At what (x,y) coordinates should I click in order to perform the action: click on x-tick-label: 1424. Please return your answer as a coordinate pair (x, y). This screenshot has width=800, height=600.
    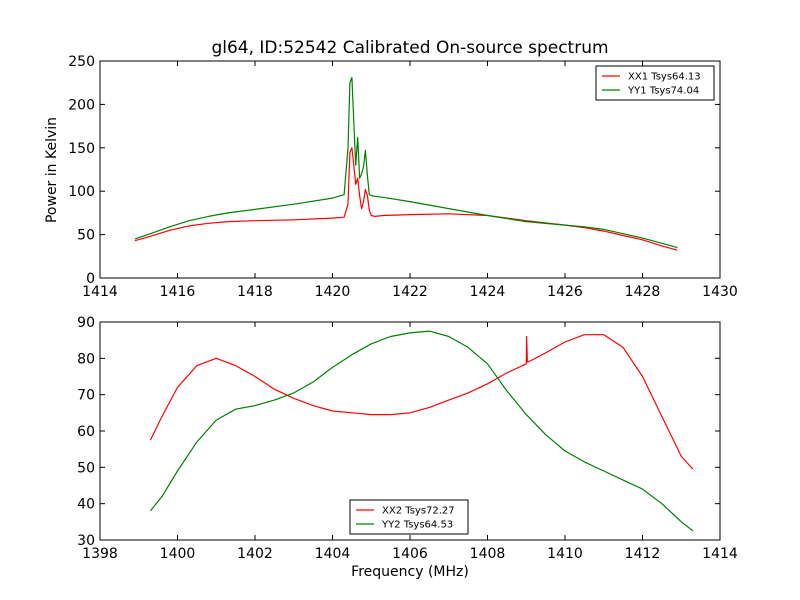
    Looking at the image, I should click on (488, 292).